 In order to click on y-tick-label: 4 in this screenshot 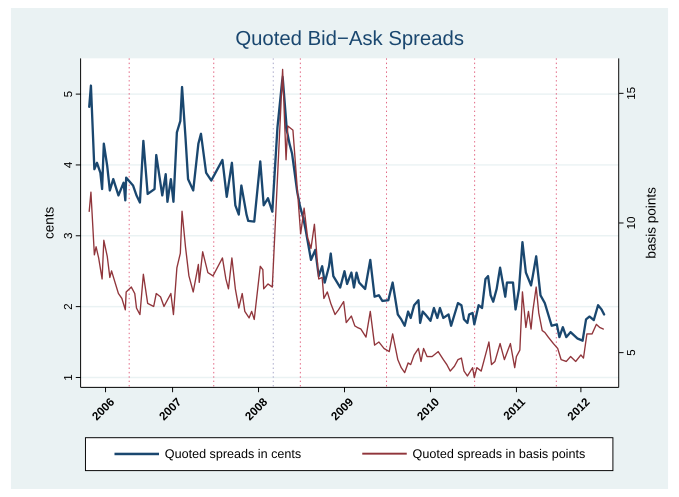, I will do `click(68, 164)`.